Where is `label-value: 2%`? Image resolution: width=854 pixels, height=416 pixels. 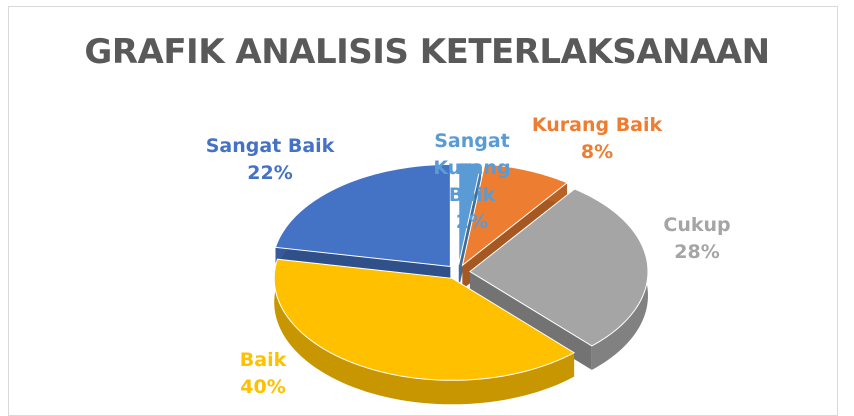
label-value: 2% is located at coordinates (472, 222).